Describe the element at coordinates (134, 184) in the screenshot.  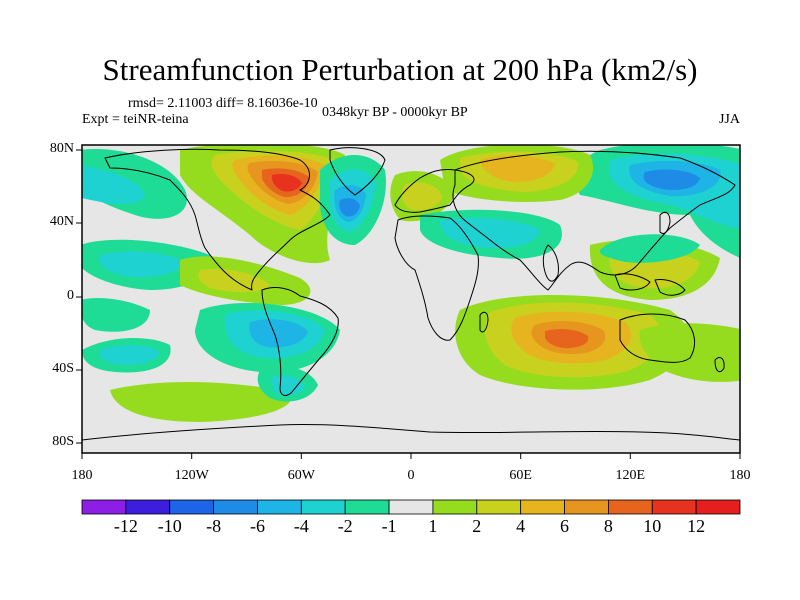
I see `contour-north-pacific-west` at that location.